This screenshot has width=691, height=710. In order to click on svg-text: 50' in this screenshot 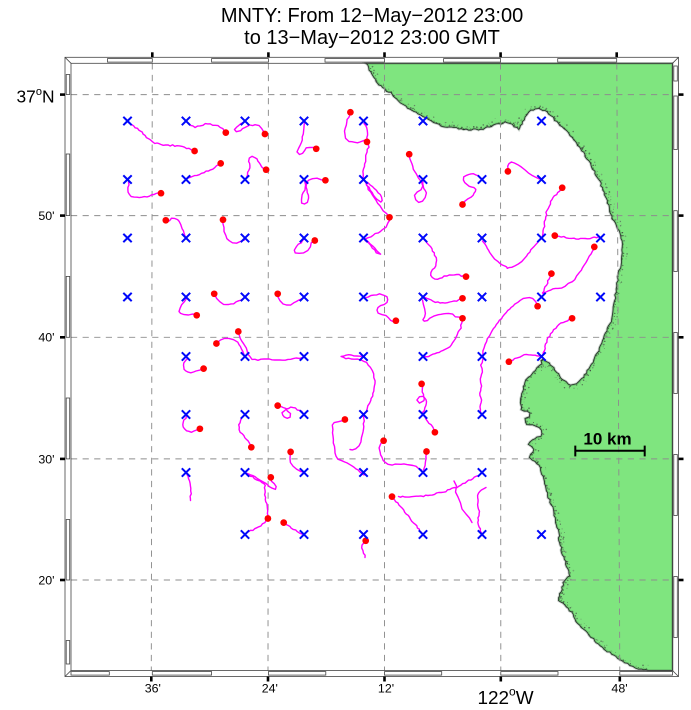, I will do `click(46, 216)`.